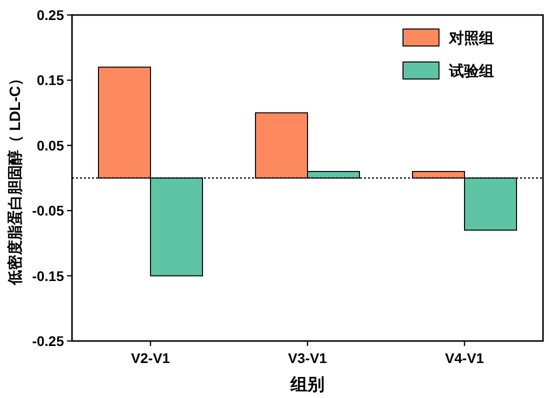  Describe the element at coordinates (150, 358) in the screenshot. I see `x-tick-label: V2-V1` at that location.